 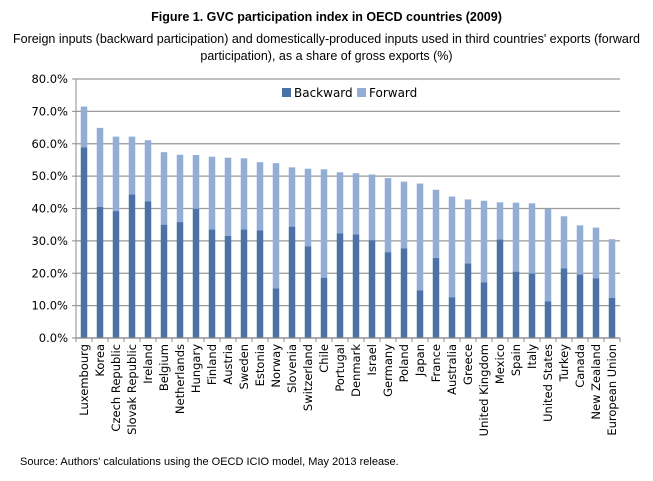 I want to click on y-tick-label: 70.0%, so click(x=49, y=111).